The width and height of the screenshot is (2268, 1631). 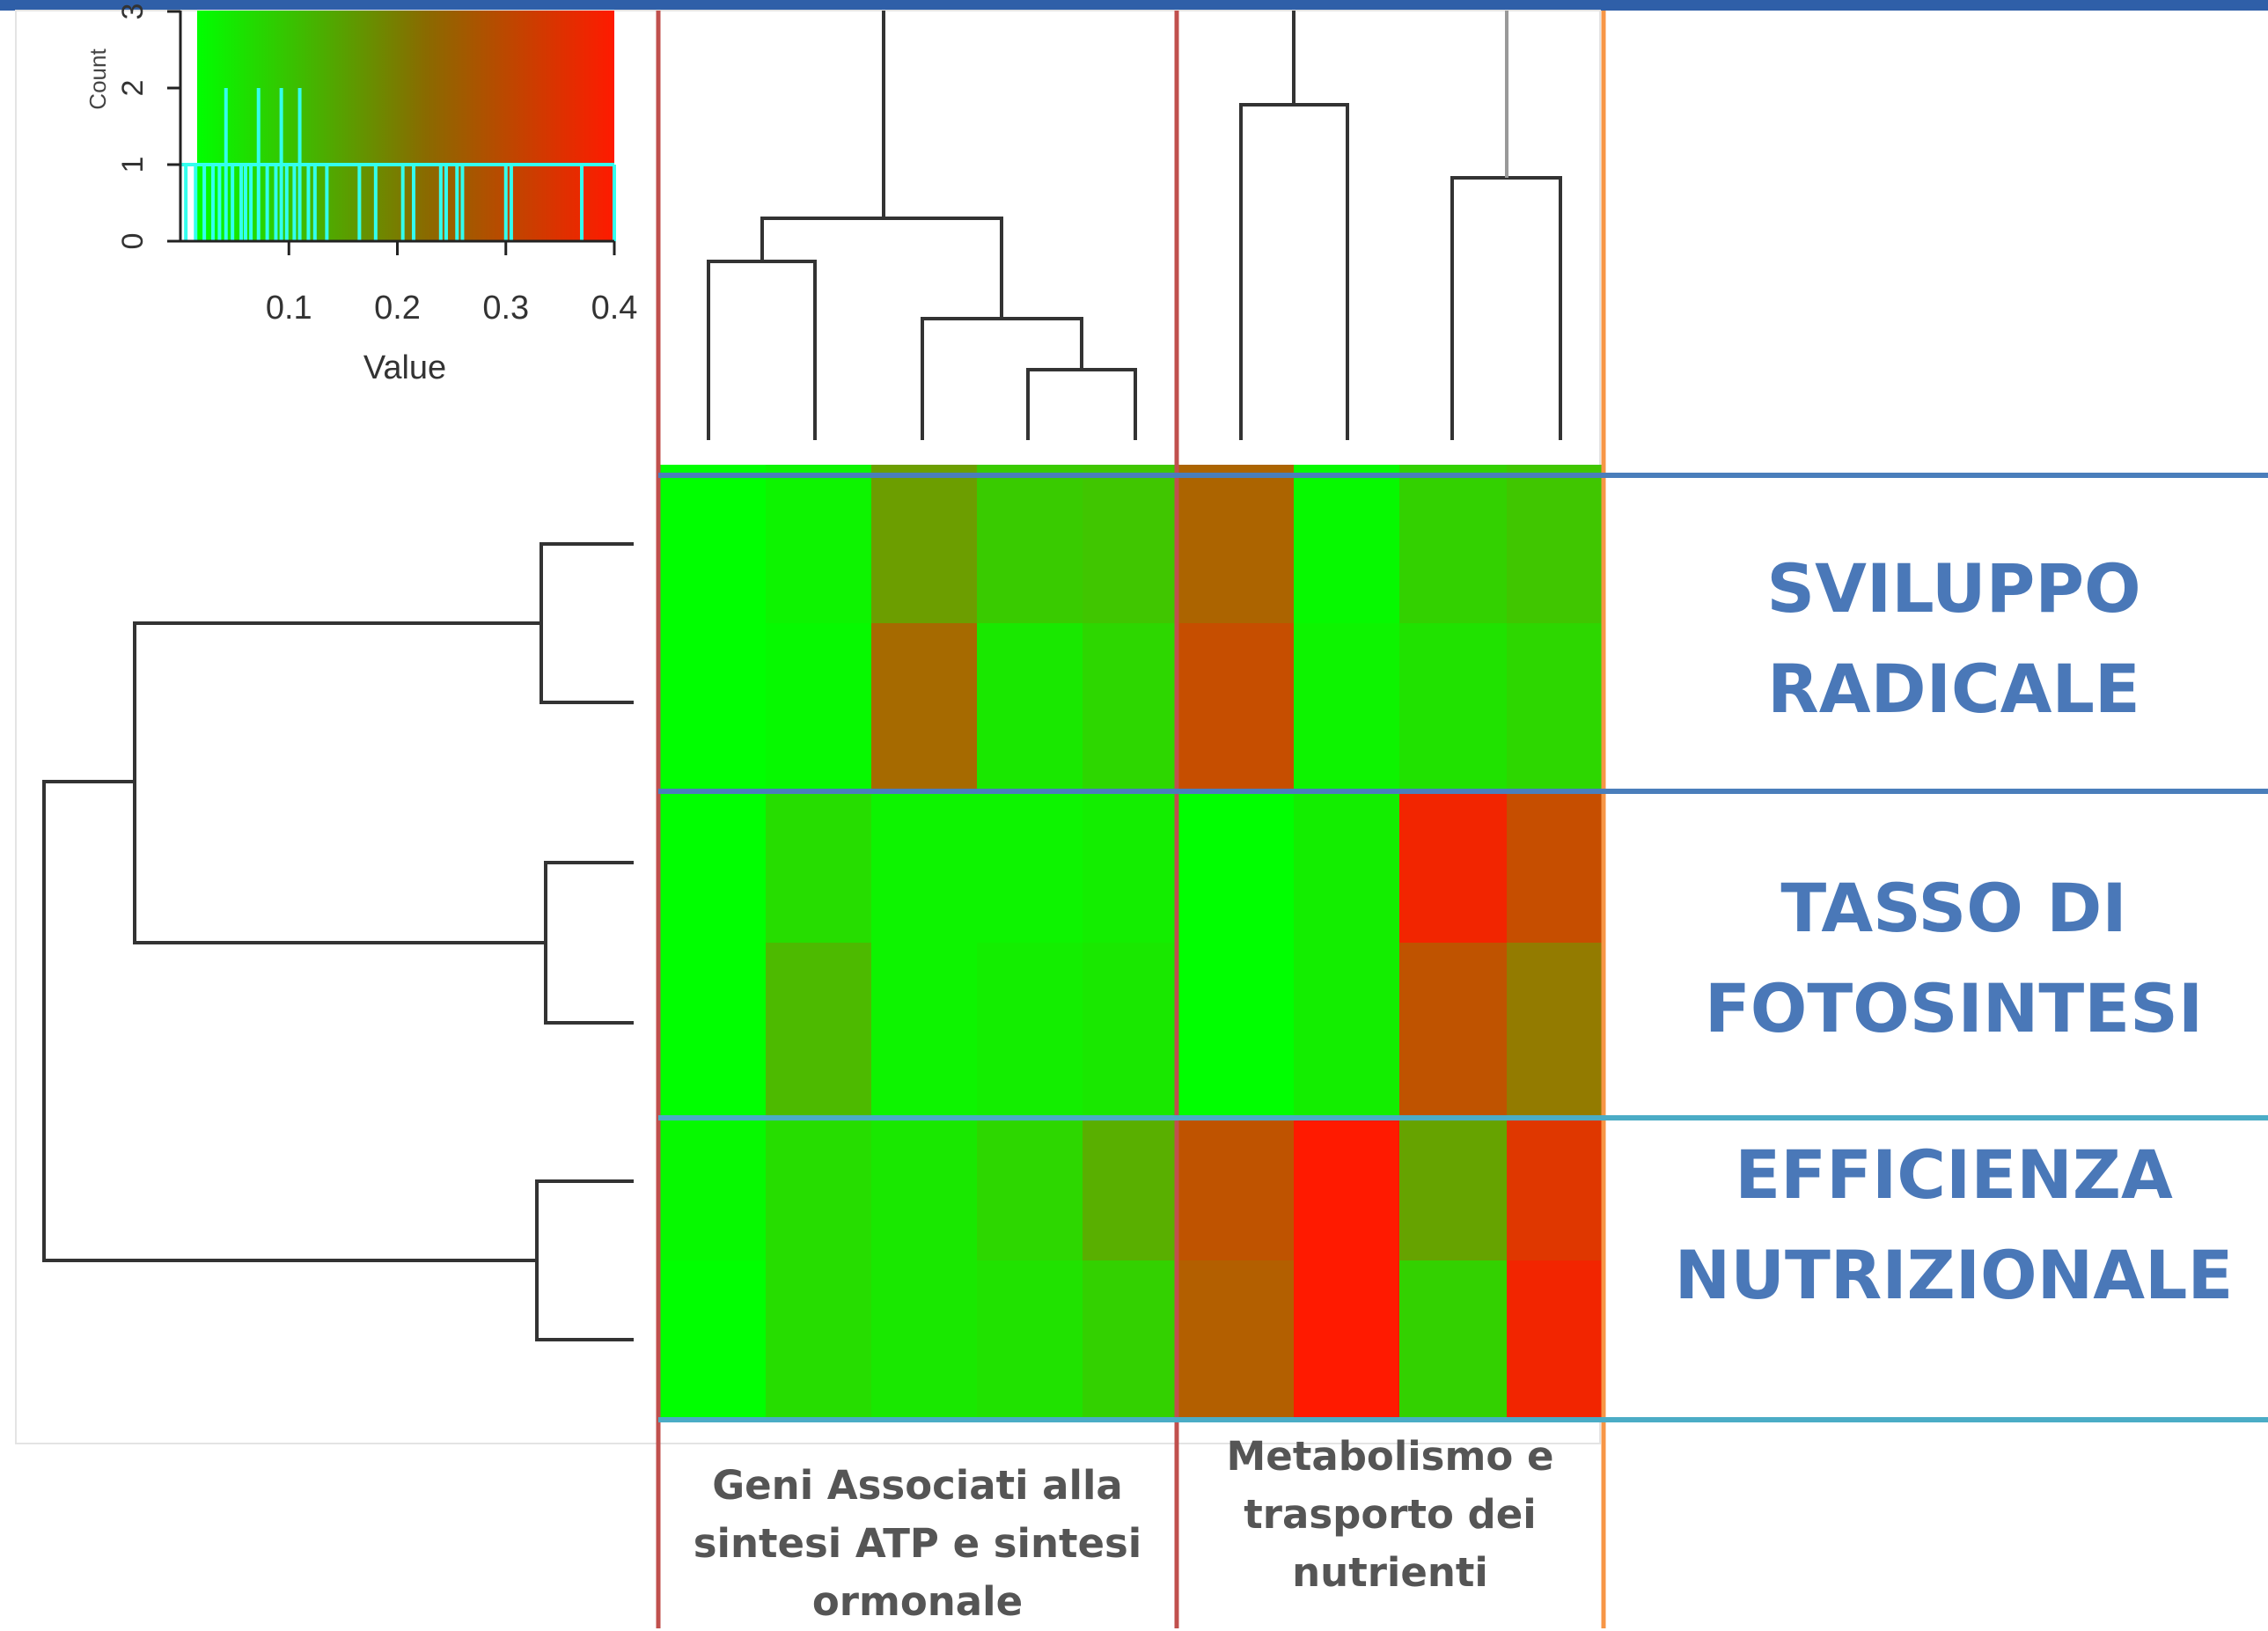 What do you see at coordinates (917, 1485) in the screenshot?
I see `col-label-line: Geni Associati alla` at bounding box center [917, 1485].